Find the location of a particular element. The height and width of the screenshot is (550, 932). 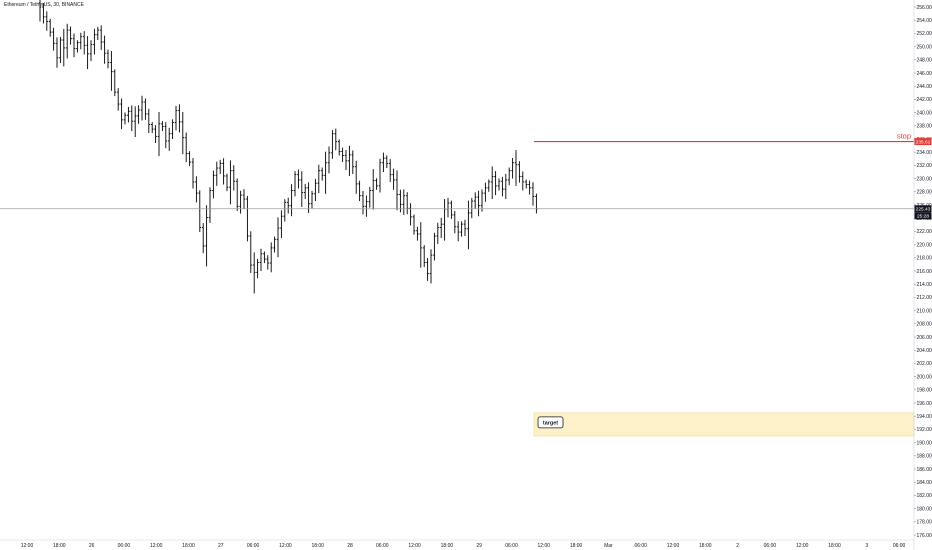

bar-countdown-badge: 25:28 is located at coordinates (923, 216).